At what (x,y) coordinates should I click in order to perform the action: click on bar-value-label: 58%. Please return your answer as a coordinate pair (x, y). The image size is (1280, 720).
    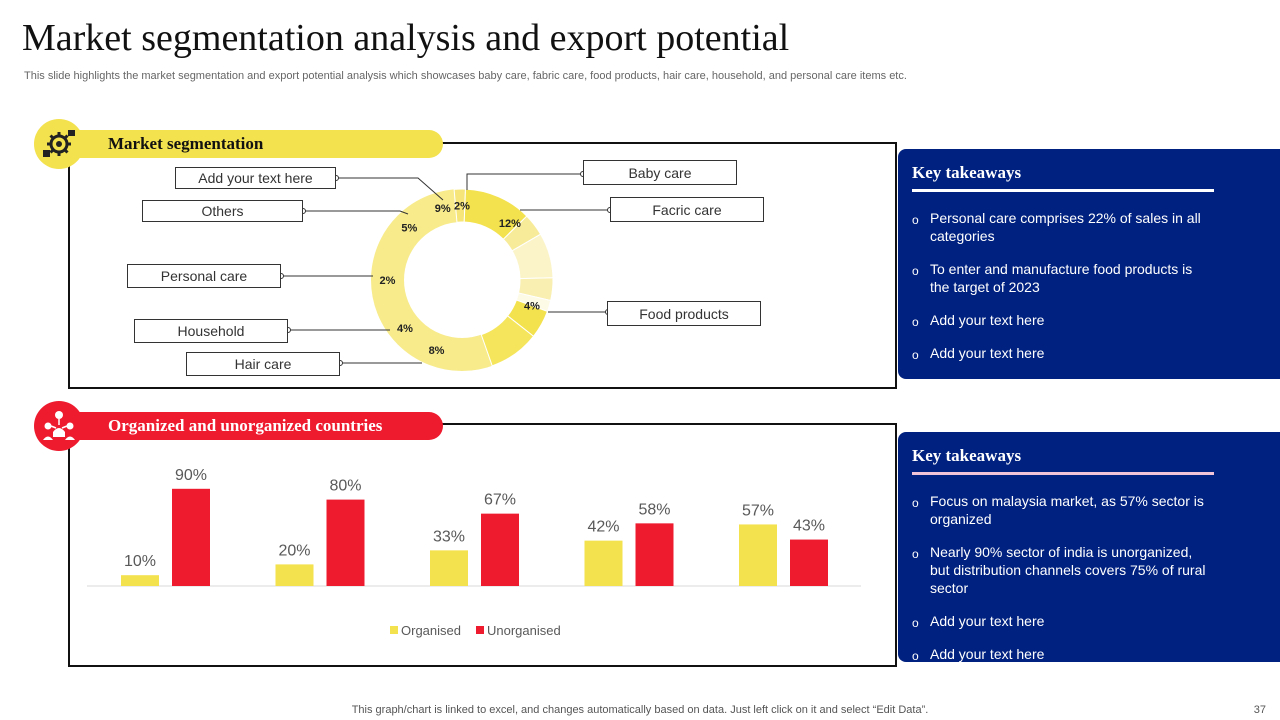
    Looking at the image, I should click on (654, 509).